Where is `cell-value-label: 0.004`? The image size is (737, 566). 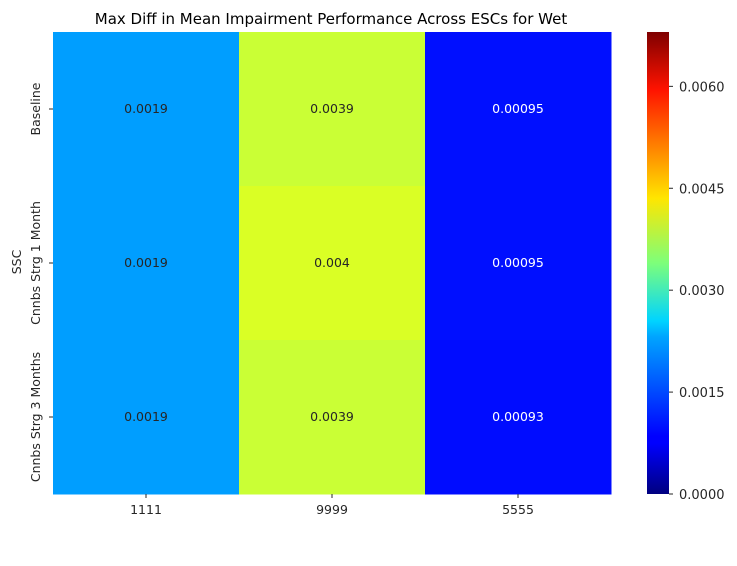
cell-value-label: 0.004 is located at coordinates (332, 262).